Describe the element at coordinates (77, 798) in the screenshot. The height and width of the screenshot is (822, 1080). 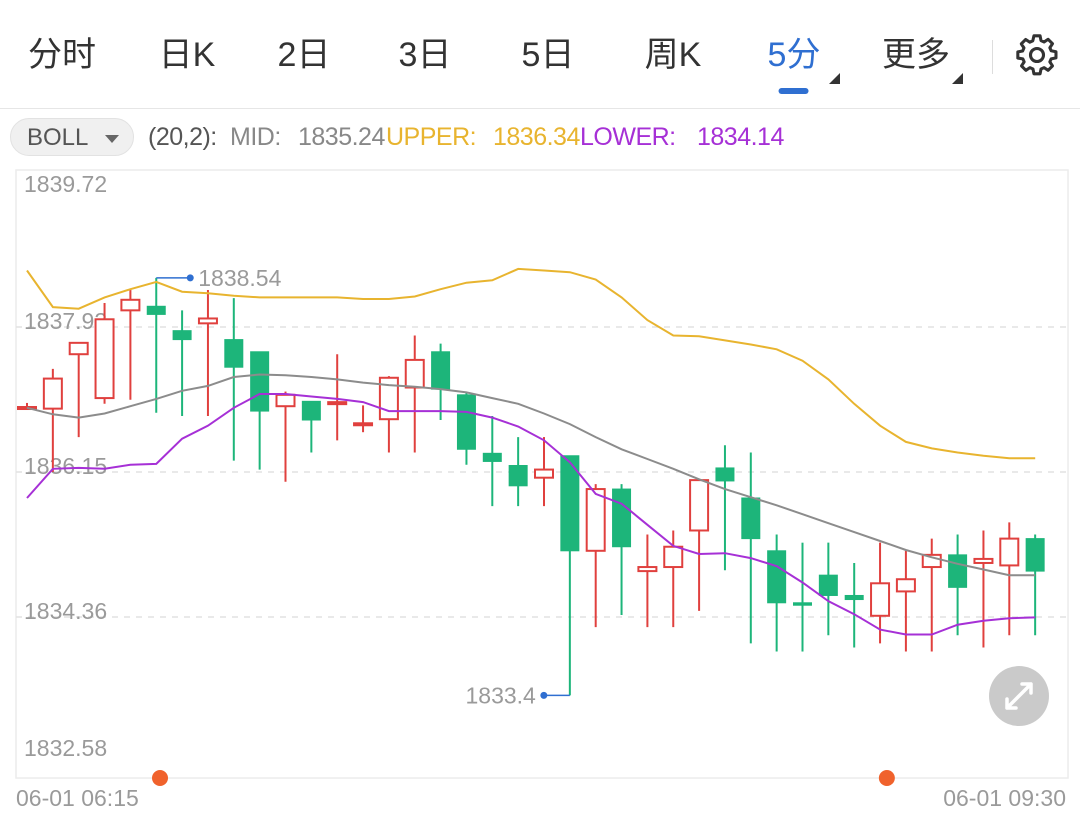
I see `x-start-label: 06-01 06:15` at that location.